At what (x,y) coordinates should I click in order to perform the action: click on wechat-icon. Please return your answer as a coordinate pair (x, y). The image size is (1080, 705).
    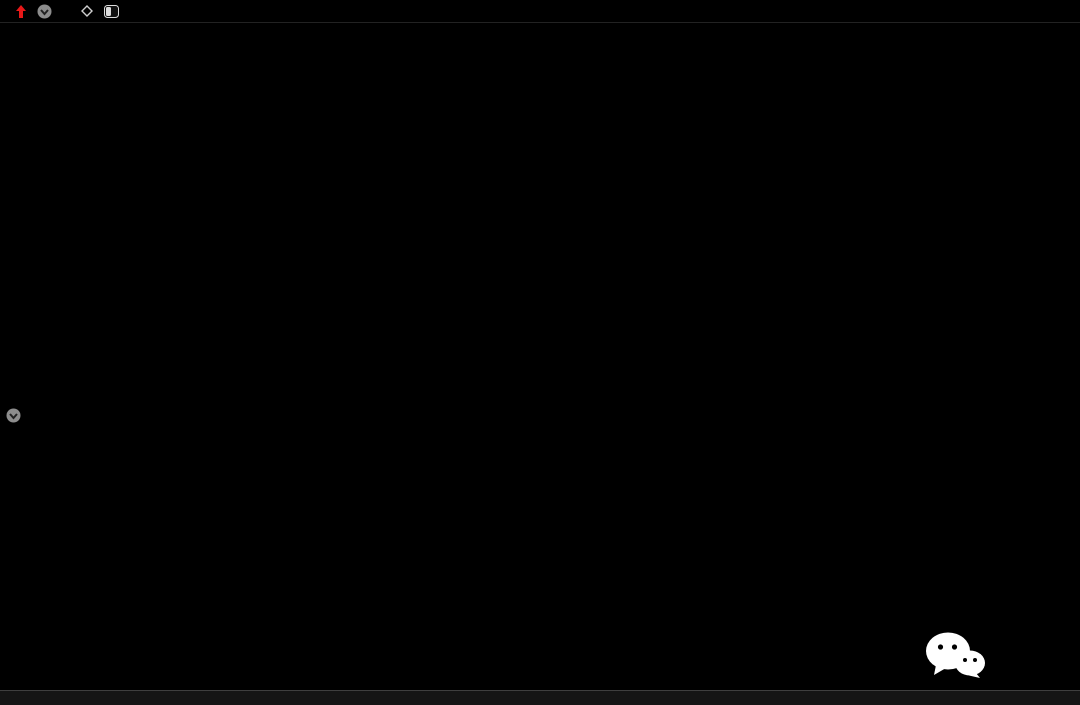
    Looking at the image, I should click on (955, 655).